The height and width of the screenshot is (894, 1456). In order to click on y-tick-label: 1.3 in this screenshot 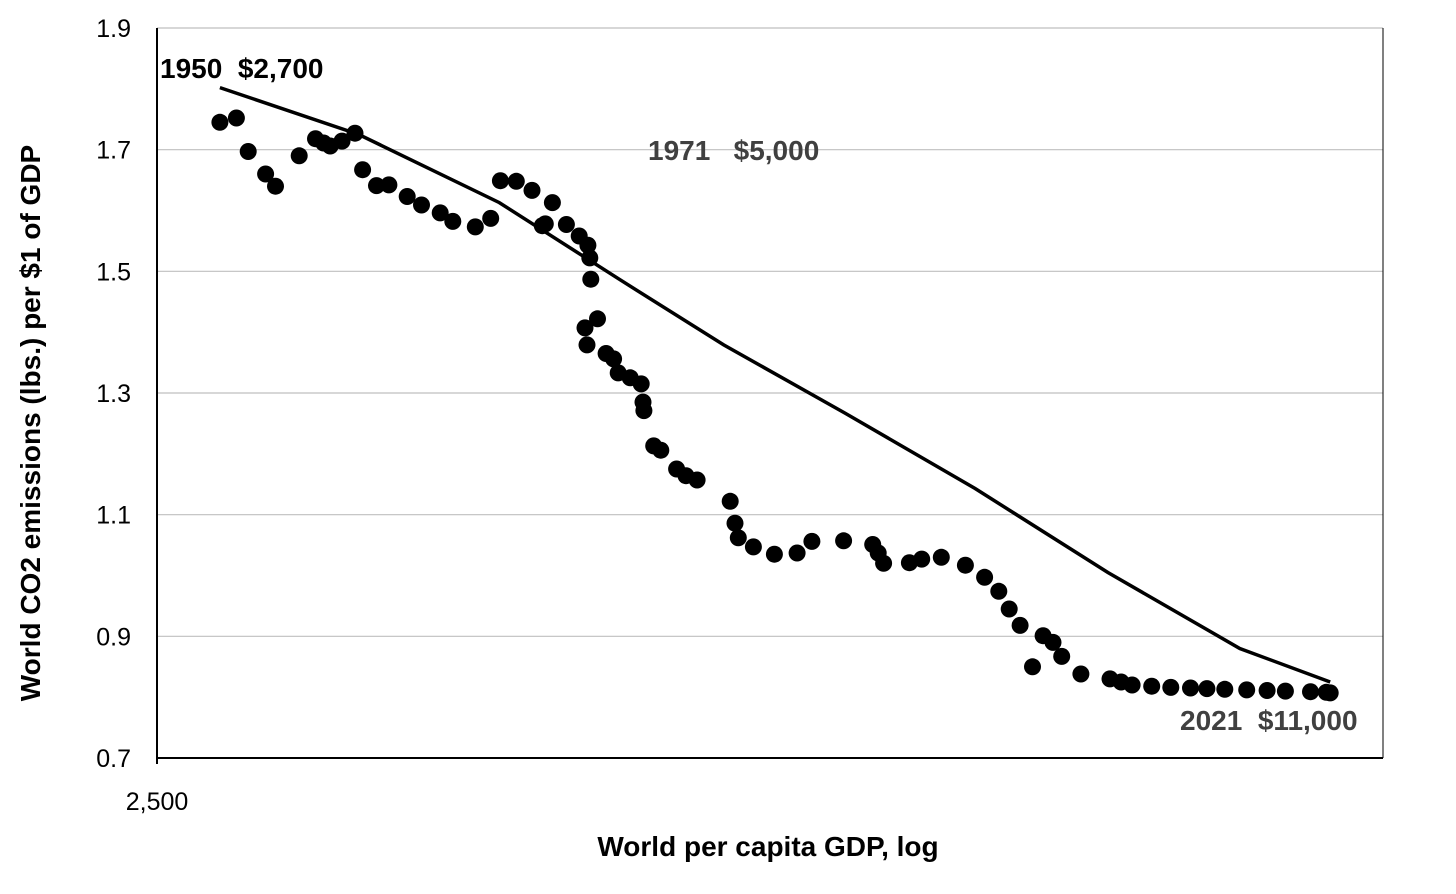, I will do `click(113, 394)`.